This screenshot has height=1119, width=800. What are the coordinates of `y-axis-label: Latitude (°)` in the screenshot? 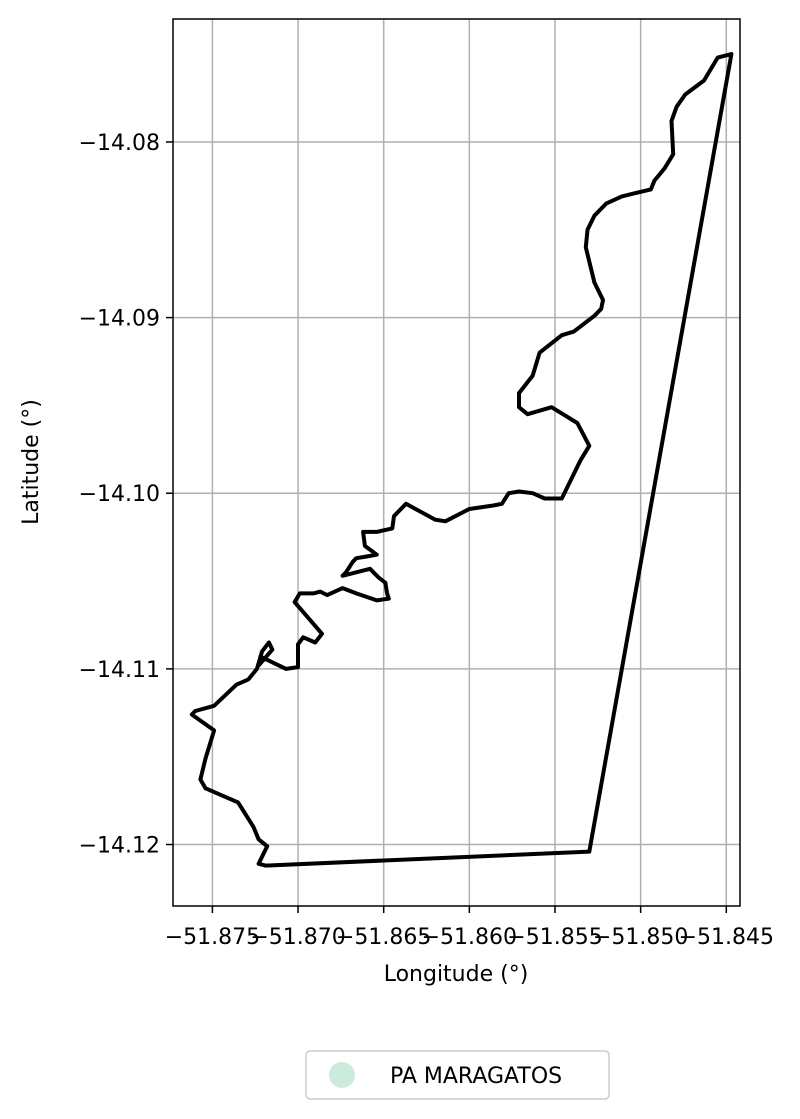 It's located at (31, 462).